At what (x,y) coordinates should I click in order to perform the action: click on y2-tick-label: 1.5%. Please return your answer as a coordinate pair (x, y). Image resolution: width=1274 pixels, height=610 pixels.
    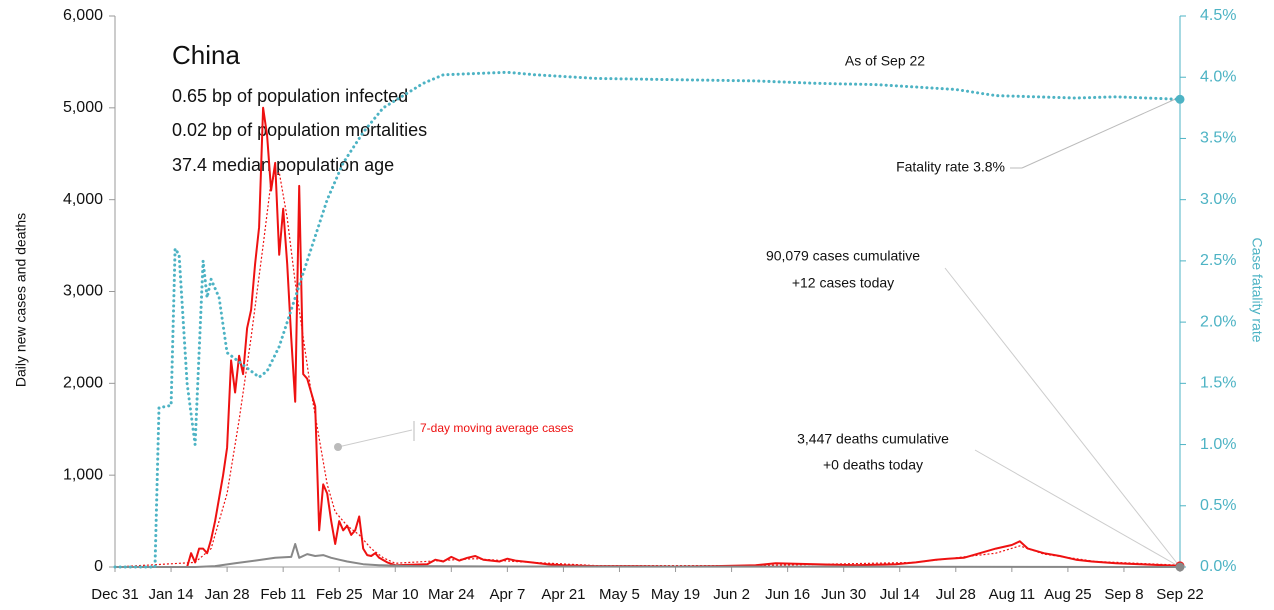
    Looking at the image, I should click on (1218, 383).